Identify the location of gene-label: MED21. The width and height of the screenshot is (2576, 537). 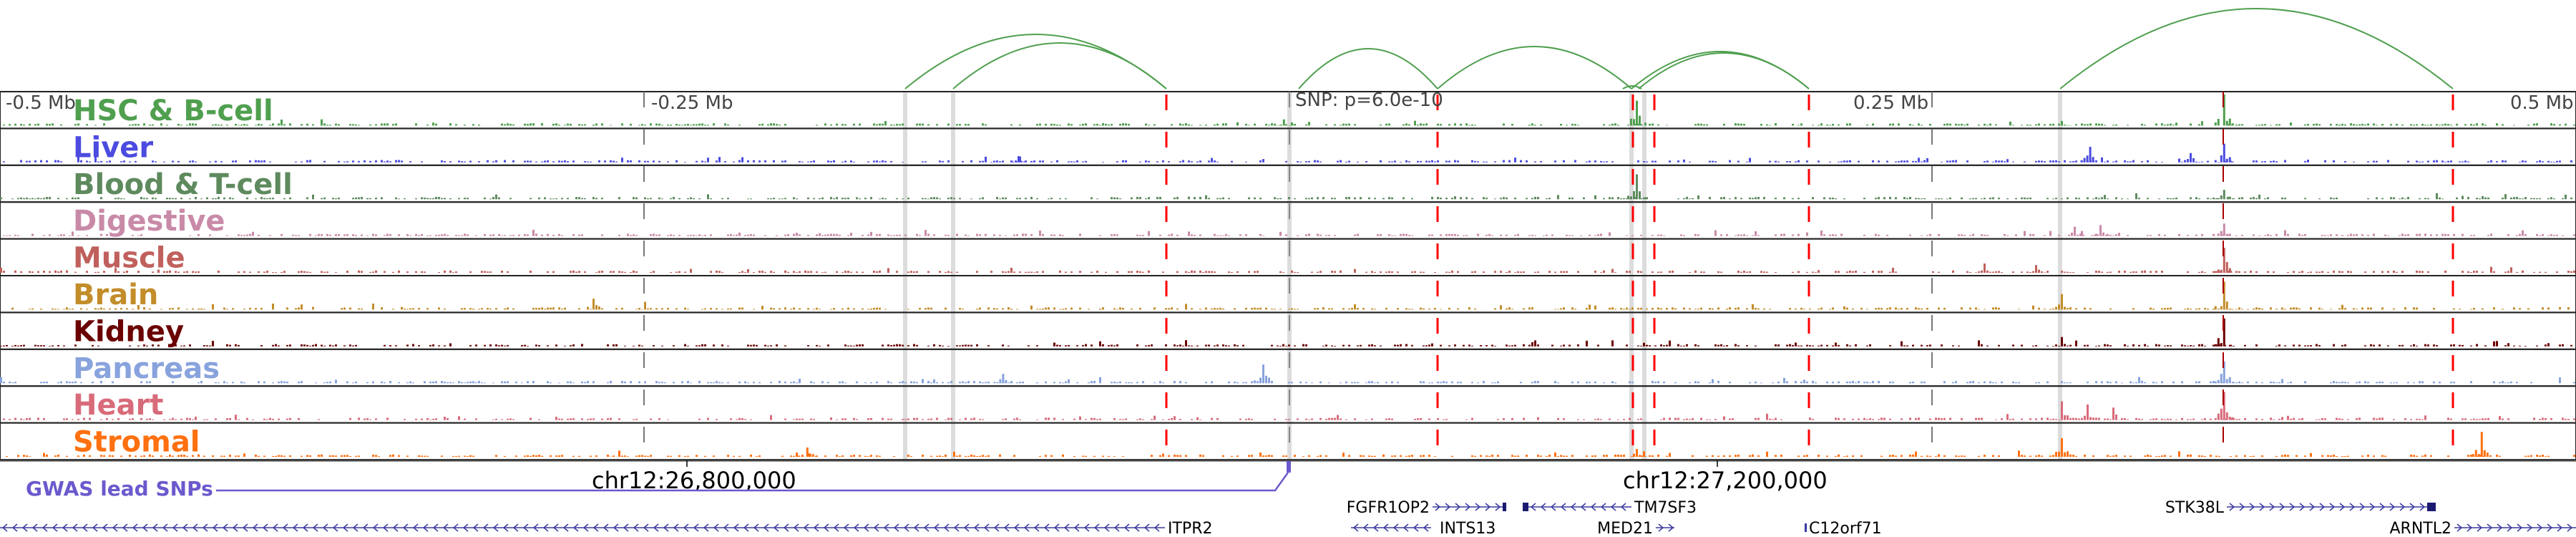
(1625, 528).